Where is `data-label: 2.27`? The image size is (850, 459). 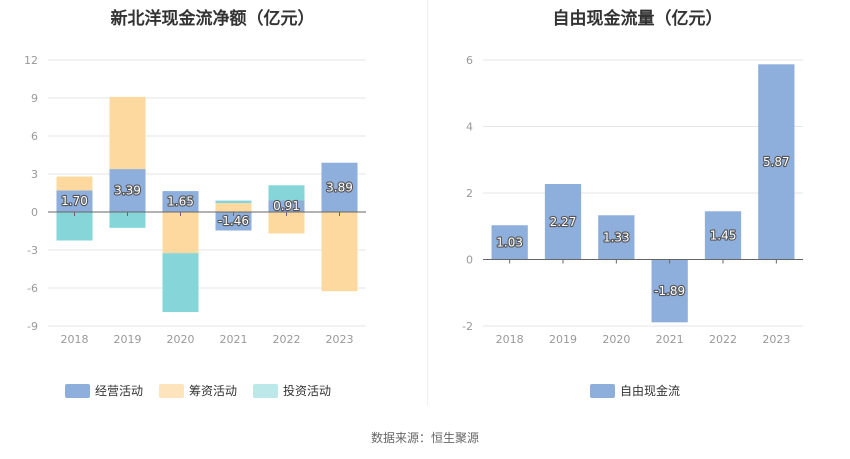 data-label: 2.27 is located at coordinates (563, 222).